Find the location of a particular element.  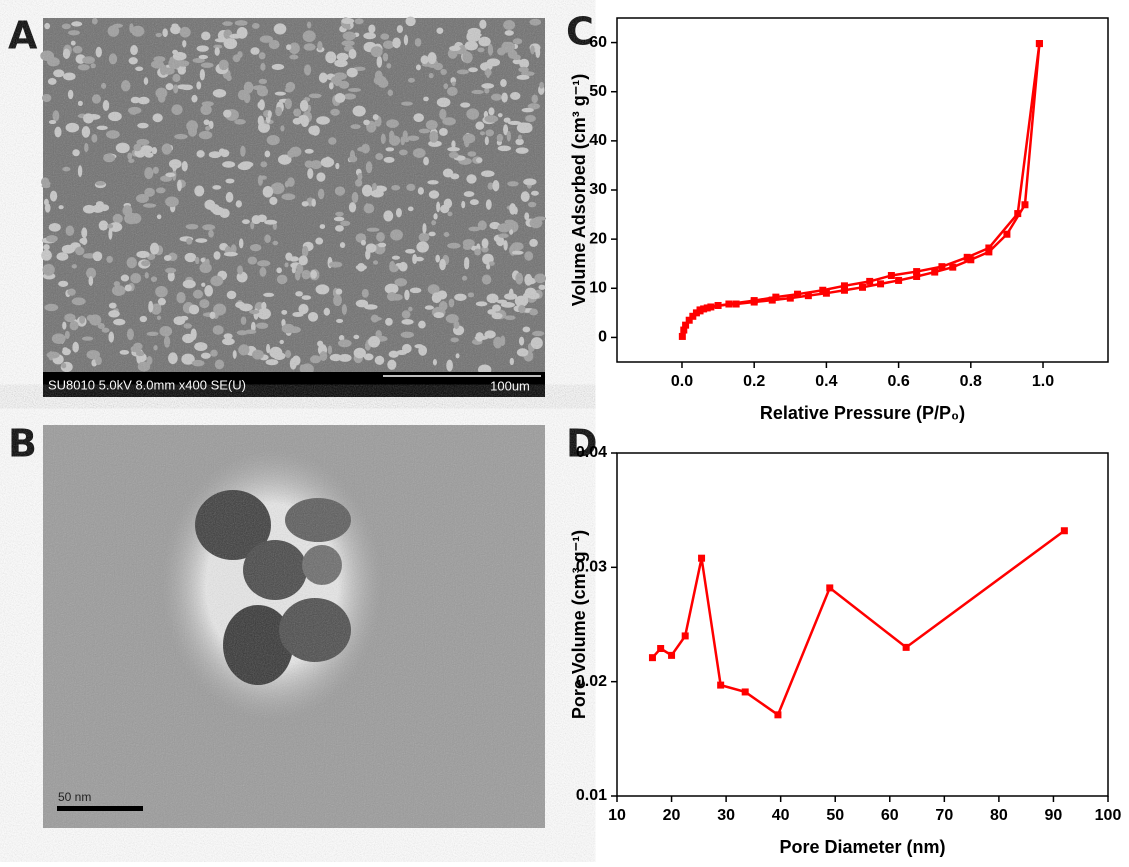

y-tick-label: 20 is located at coordinates (598, 238).